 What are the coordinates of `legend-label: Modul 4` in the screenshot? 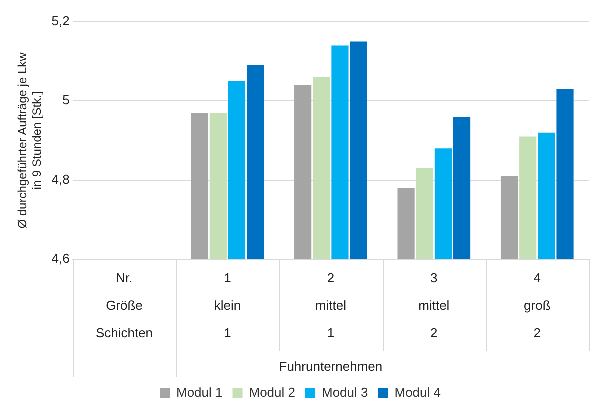 It's located at (417, 392).